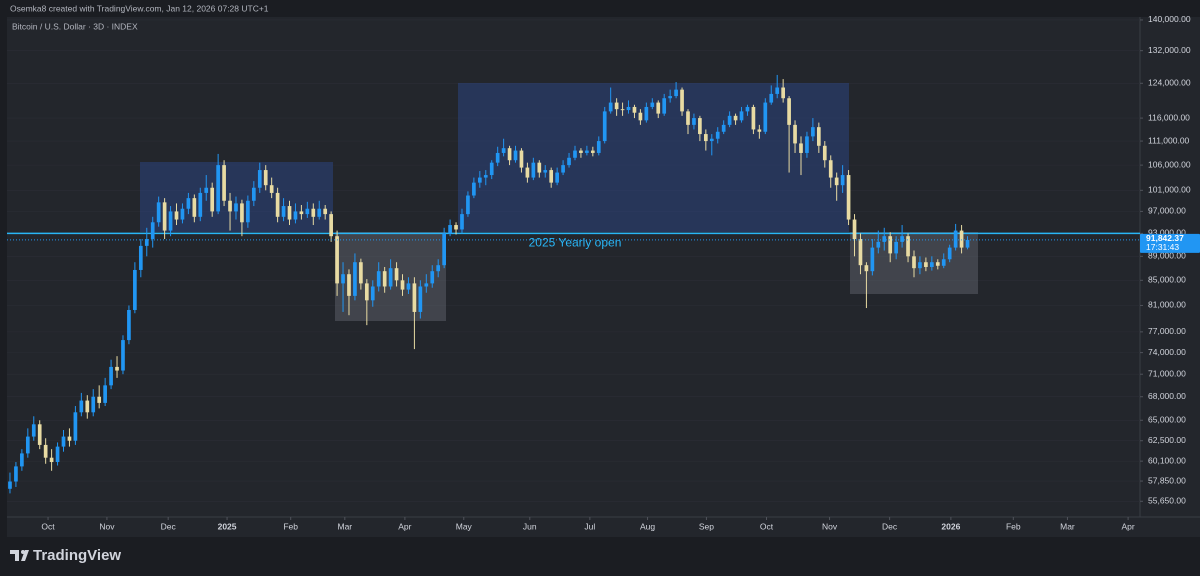 The image size is (1200, 576). Describe the element at coordinates (464, 526) in the screenshot. I see `x-tick-label: May` at that location.